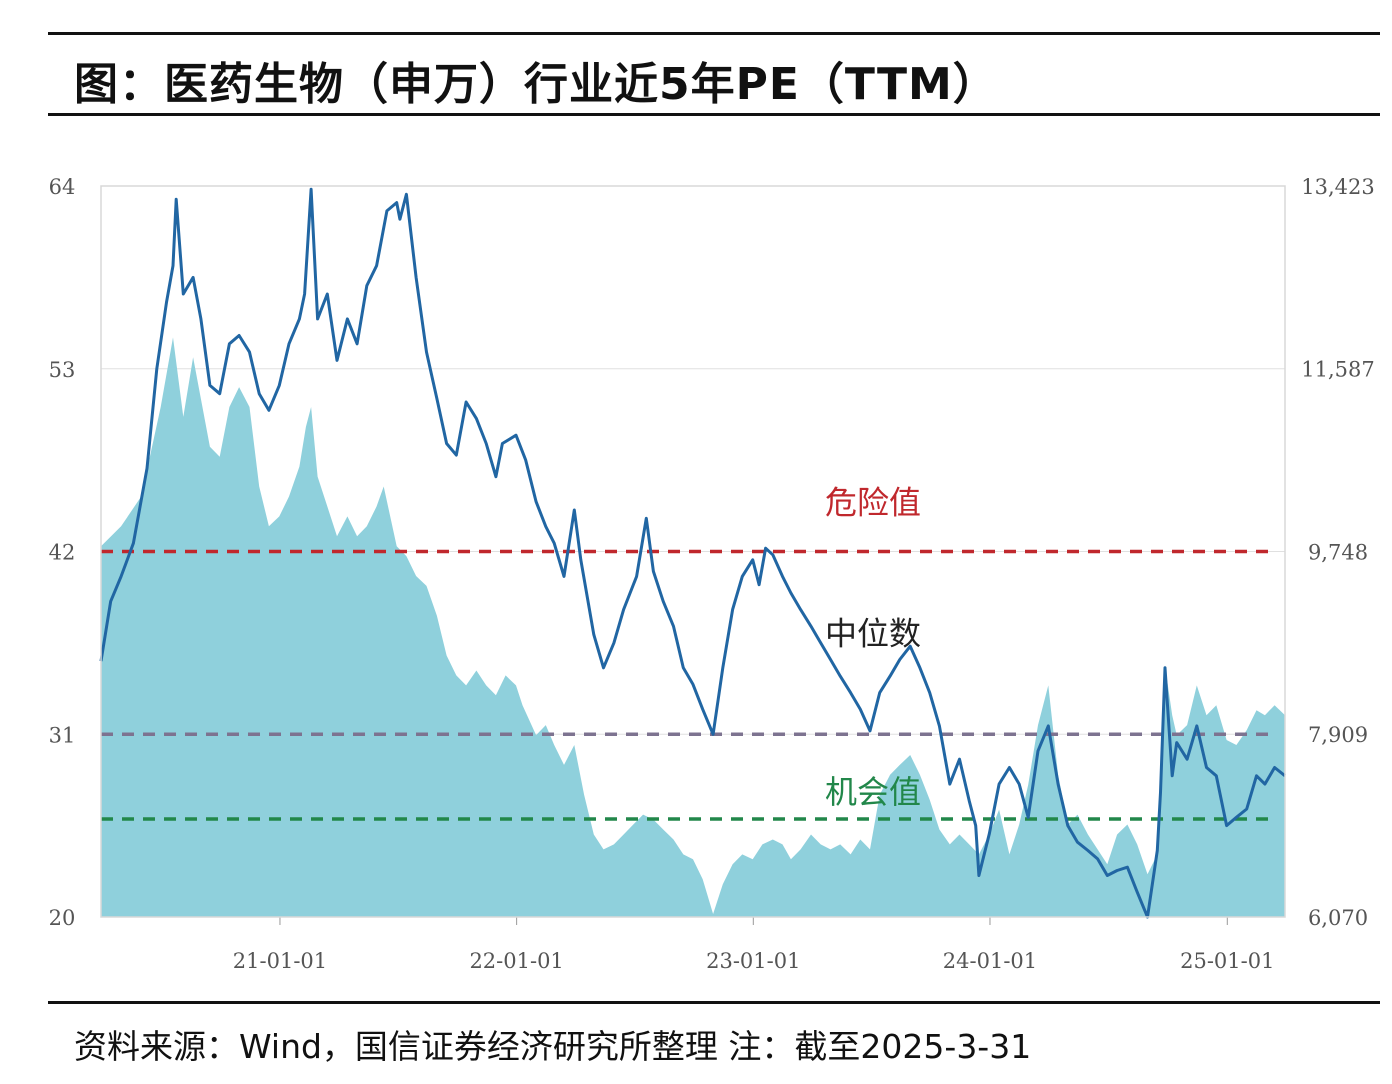  I want to click on opportunity-label: 机会值, so click(873, 792).